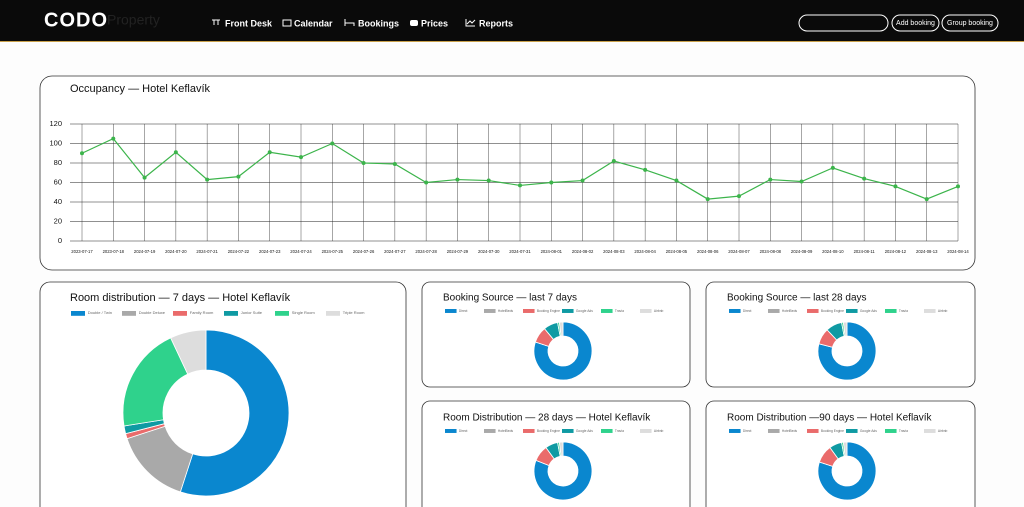  What do you see at coordinates (833, 251) in the screenshot?
I see `x-tick-label: 2024-08-10` at bounding box center [833, 251].